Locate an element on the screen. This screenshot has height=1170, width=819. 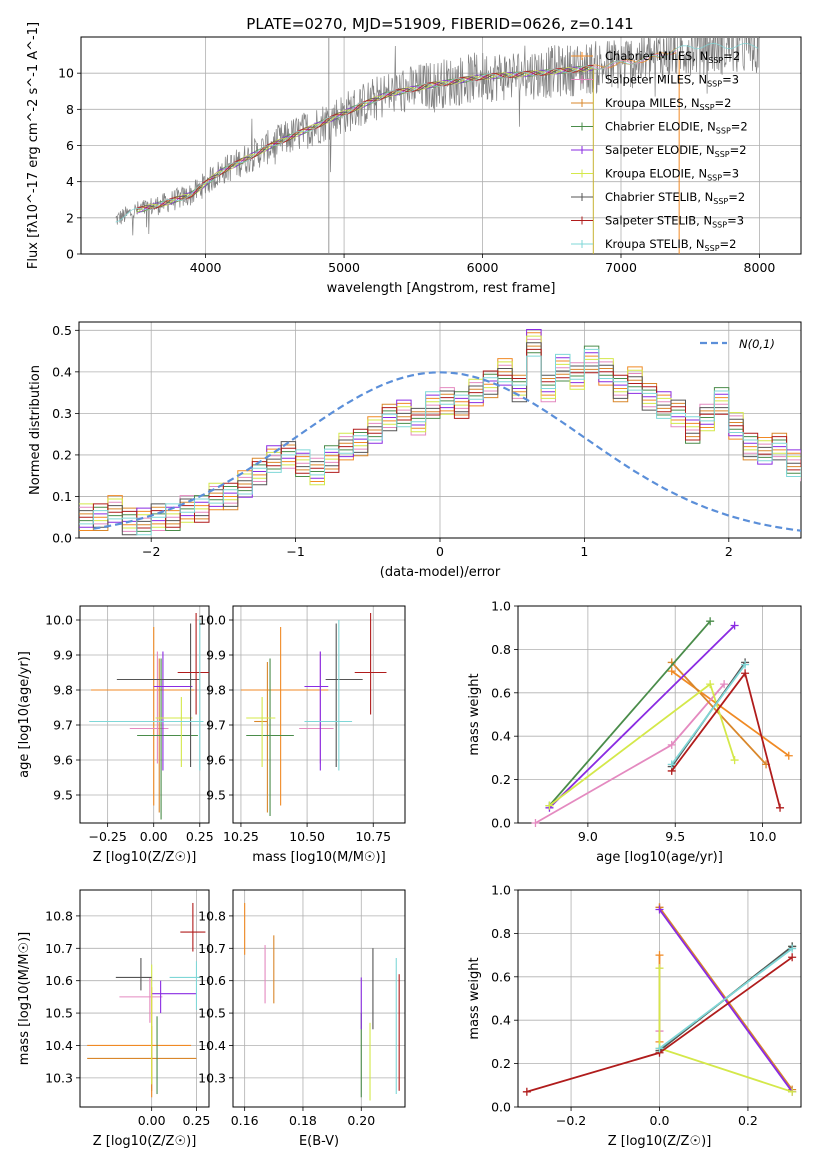
spectrum-ytick-label-1: 2 is located at coordinates (70, 217).